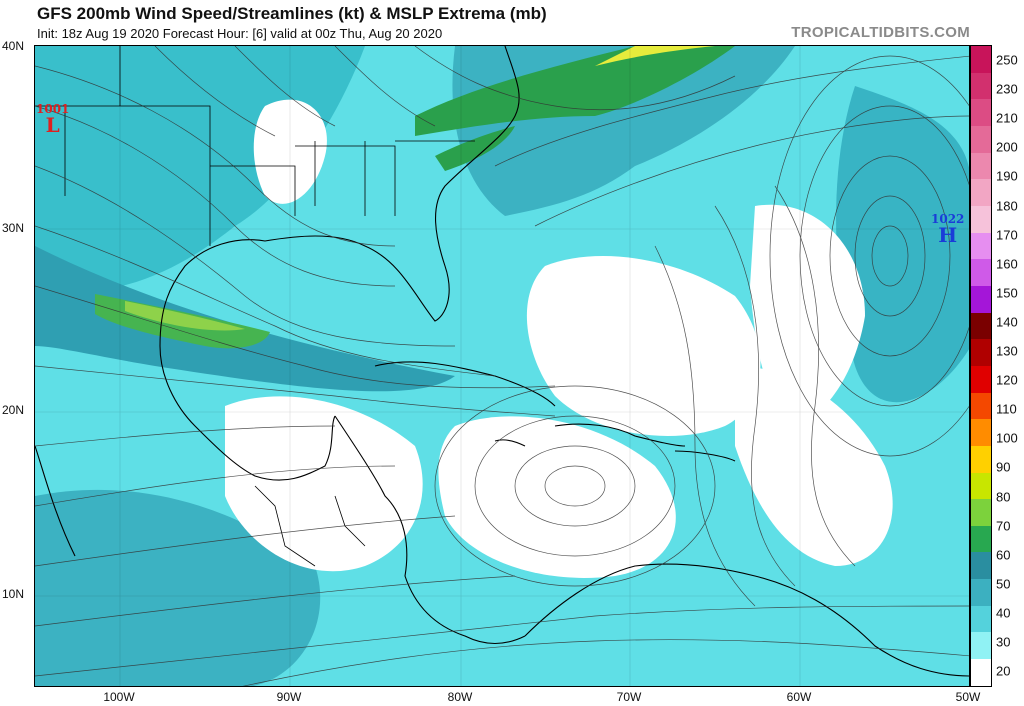  What do you see at coordinates (52, 125) in the screenshot?
I see `low-pressure-letter: L` at bounding box center [52, 125].